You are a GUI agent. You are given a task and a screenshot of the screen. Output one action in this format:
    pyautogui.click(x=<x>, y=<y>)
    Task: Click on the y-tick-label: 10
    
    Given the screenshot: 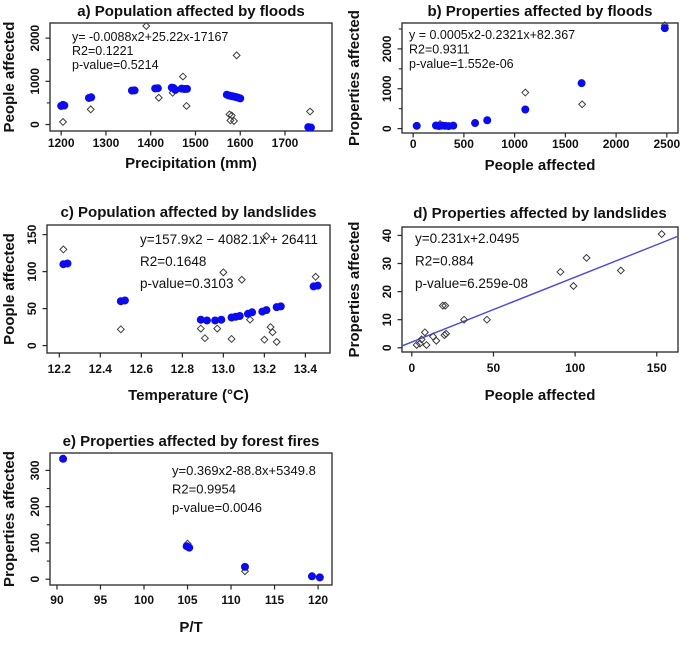 What is the action you would take?
    pyautogui.click(x=387, y=320)
    